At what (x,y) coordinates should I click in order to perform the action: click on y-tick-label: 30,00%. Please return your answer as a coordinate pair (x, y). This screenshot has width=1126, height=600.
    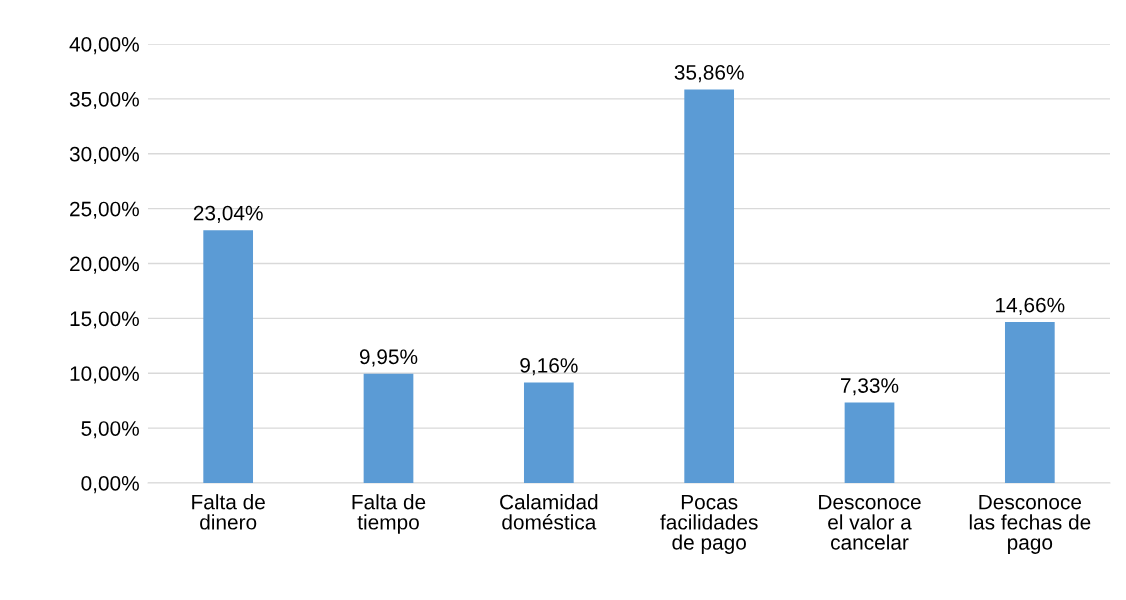
    Looking at the image, I should click on (104, 155).